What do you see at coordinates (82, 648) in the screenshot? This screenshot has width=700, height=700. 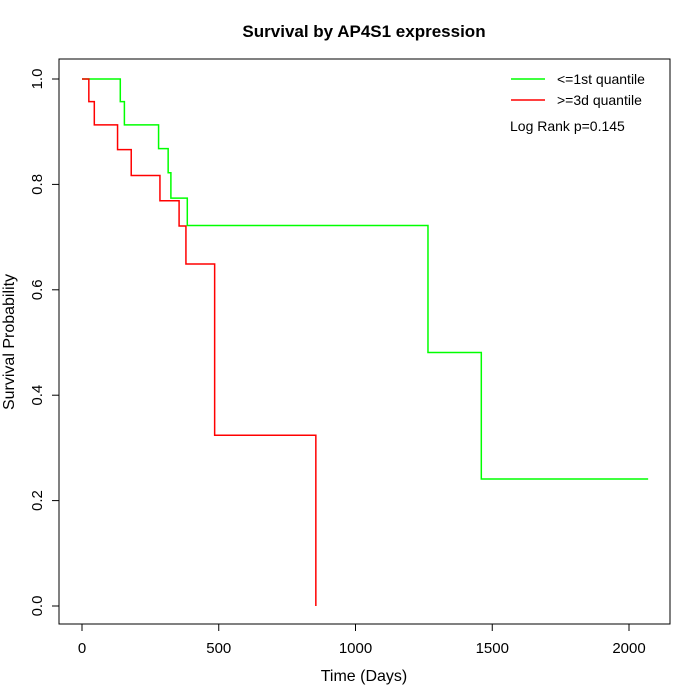 I see `x-tick-label: 0` at bounding box center [82, 648].